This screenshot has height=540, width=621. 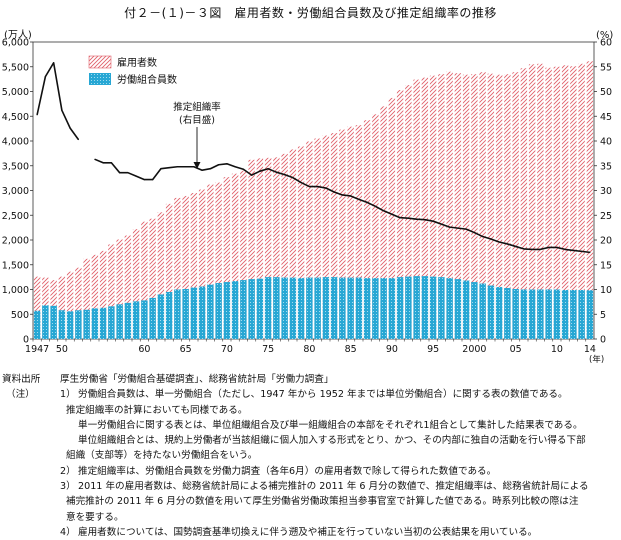 I want to click on left-axis-unit: (万人), so click(x=18, y=35).